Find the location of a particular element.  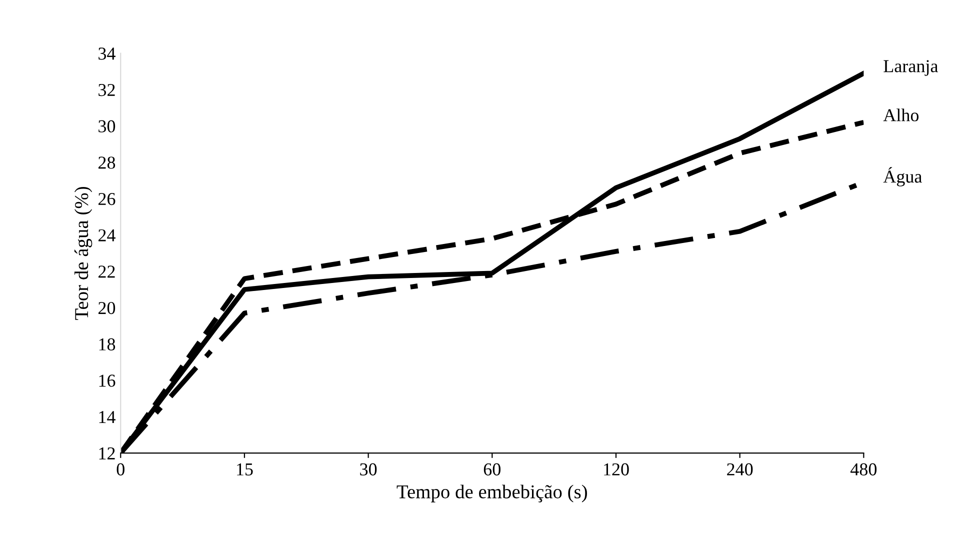

x-tick-label: 15 is located at coordinates (245, 469).